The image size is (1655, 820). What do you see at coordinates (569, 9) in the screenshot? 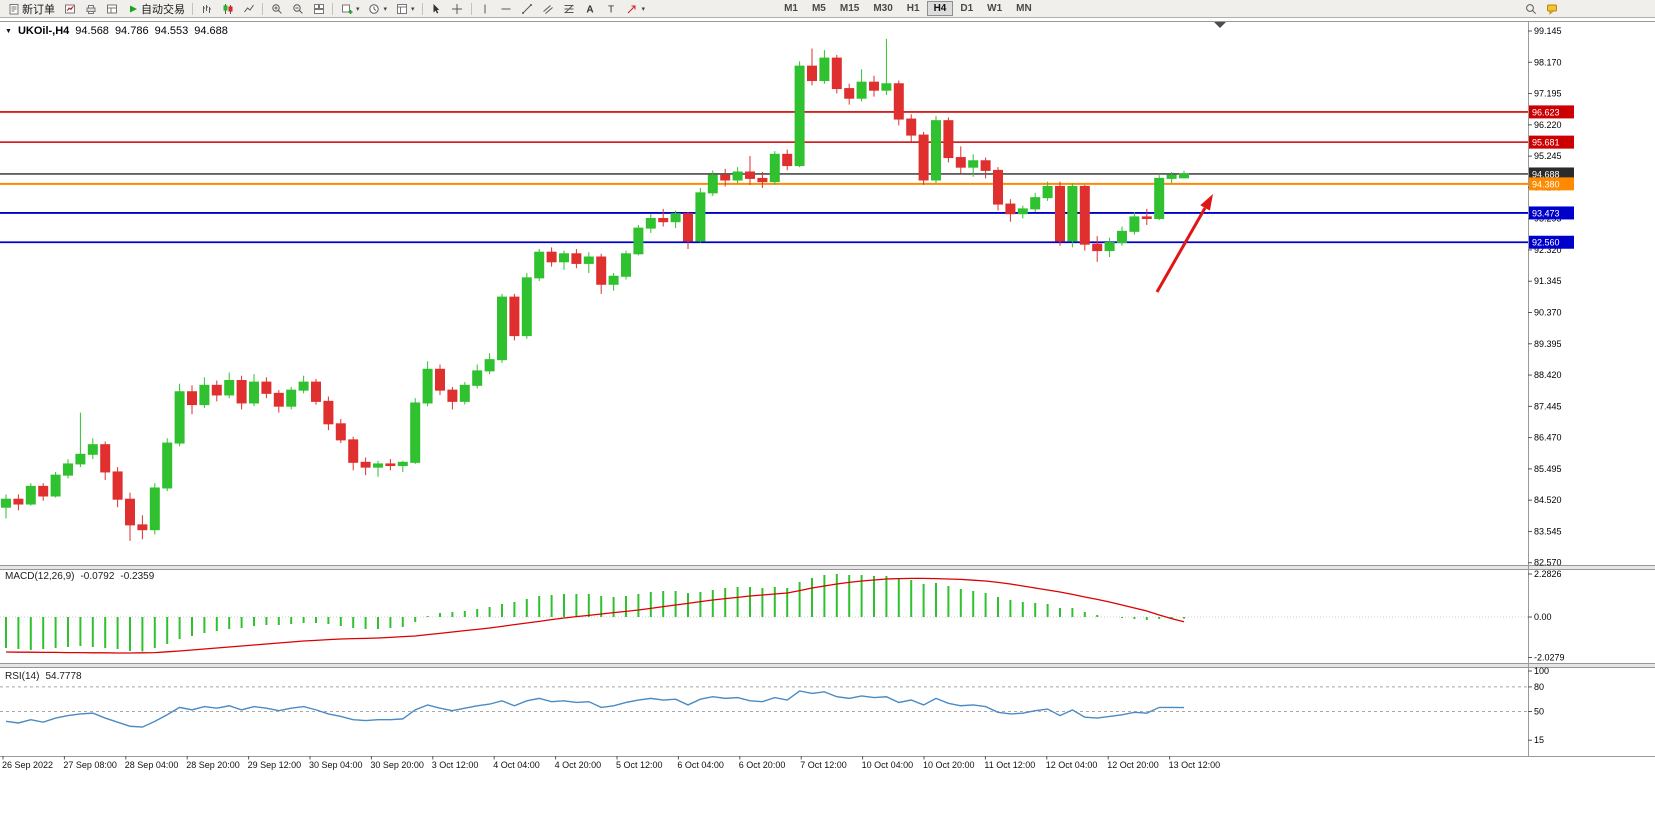
I see `fibonacci-button` at bounding box center [569, 9].